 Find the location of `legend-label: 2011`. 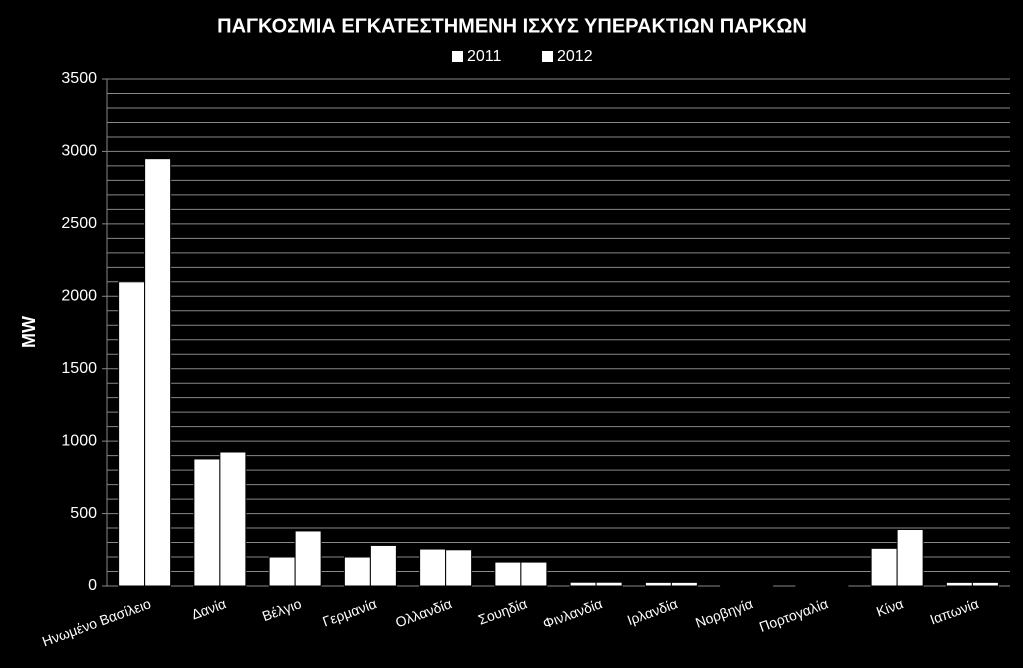

legend-label: 2011 is located at coordinates (484, 56).